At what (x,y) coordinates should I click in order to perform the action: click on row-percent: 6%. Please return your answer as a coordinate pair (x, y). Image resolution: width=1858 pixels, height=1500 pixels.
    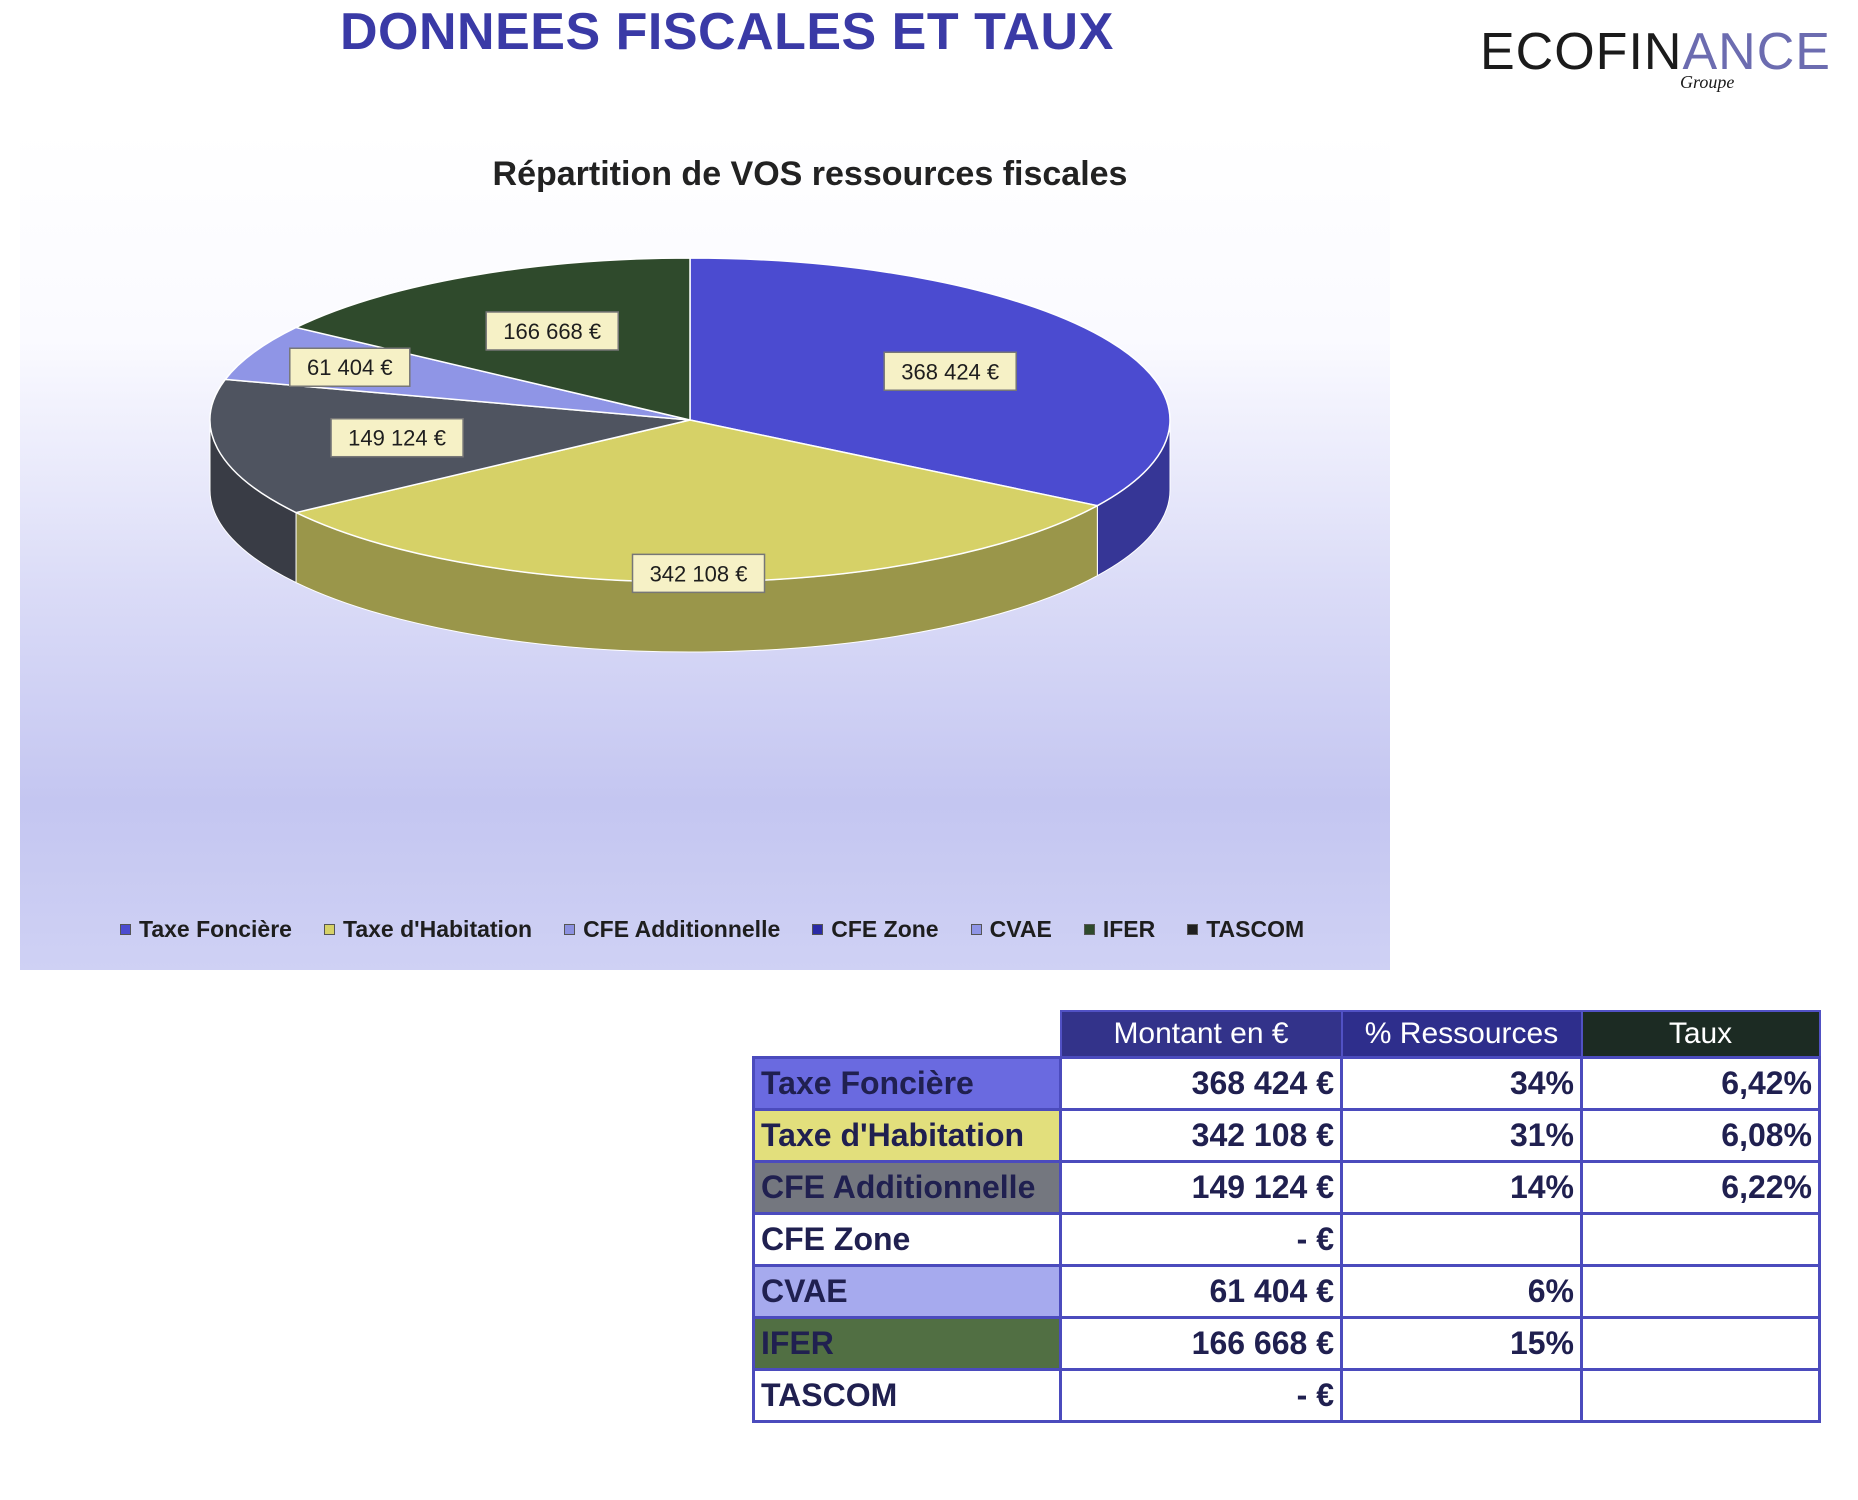
    Looking at the image, I should click on (1461, 1291).